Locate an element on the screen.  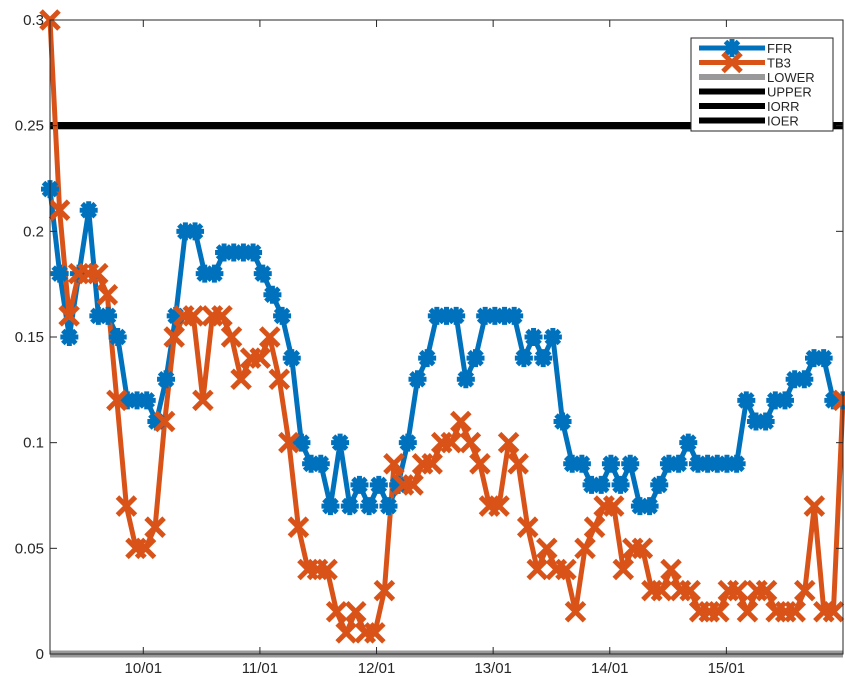
legend-label-tb3: TB3 is located at coordinates (779, 63).